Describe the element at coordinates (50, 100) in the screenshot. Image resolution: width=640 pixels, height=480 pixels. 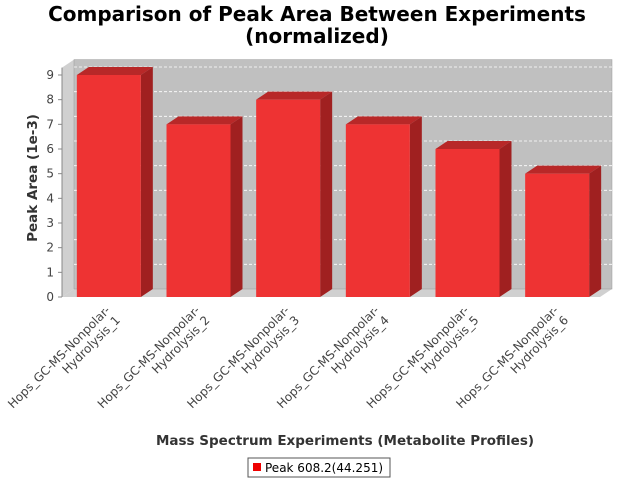
I see `y-tick-label: 8` at that location.